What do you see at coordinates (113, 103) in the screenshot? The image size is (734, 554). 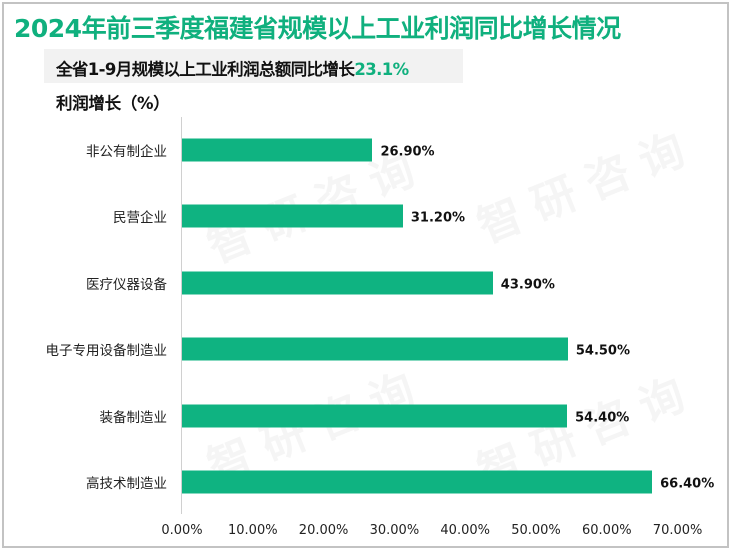 I see `y-axis-title: 利润增长（%）` at bounding box center [113, 103].